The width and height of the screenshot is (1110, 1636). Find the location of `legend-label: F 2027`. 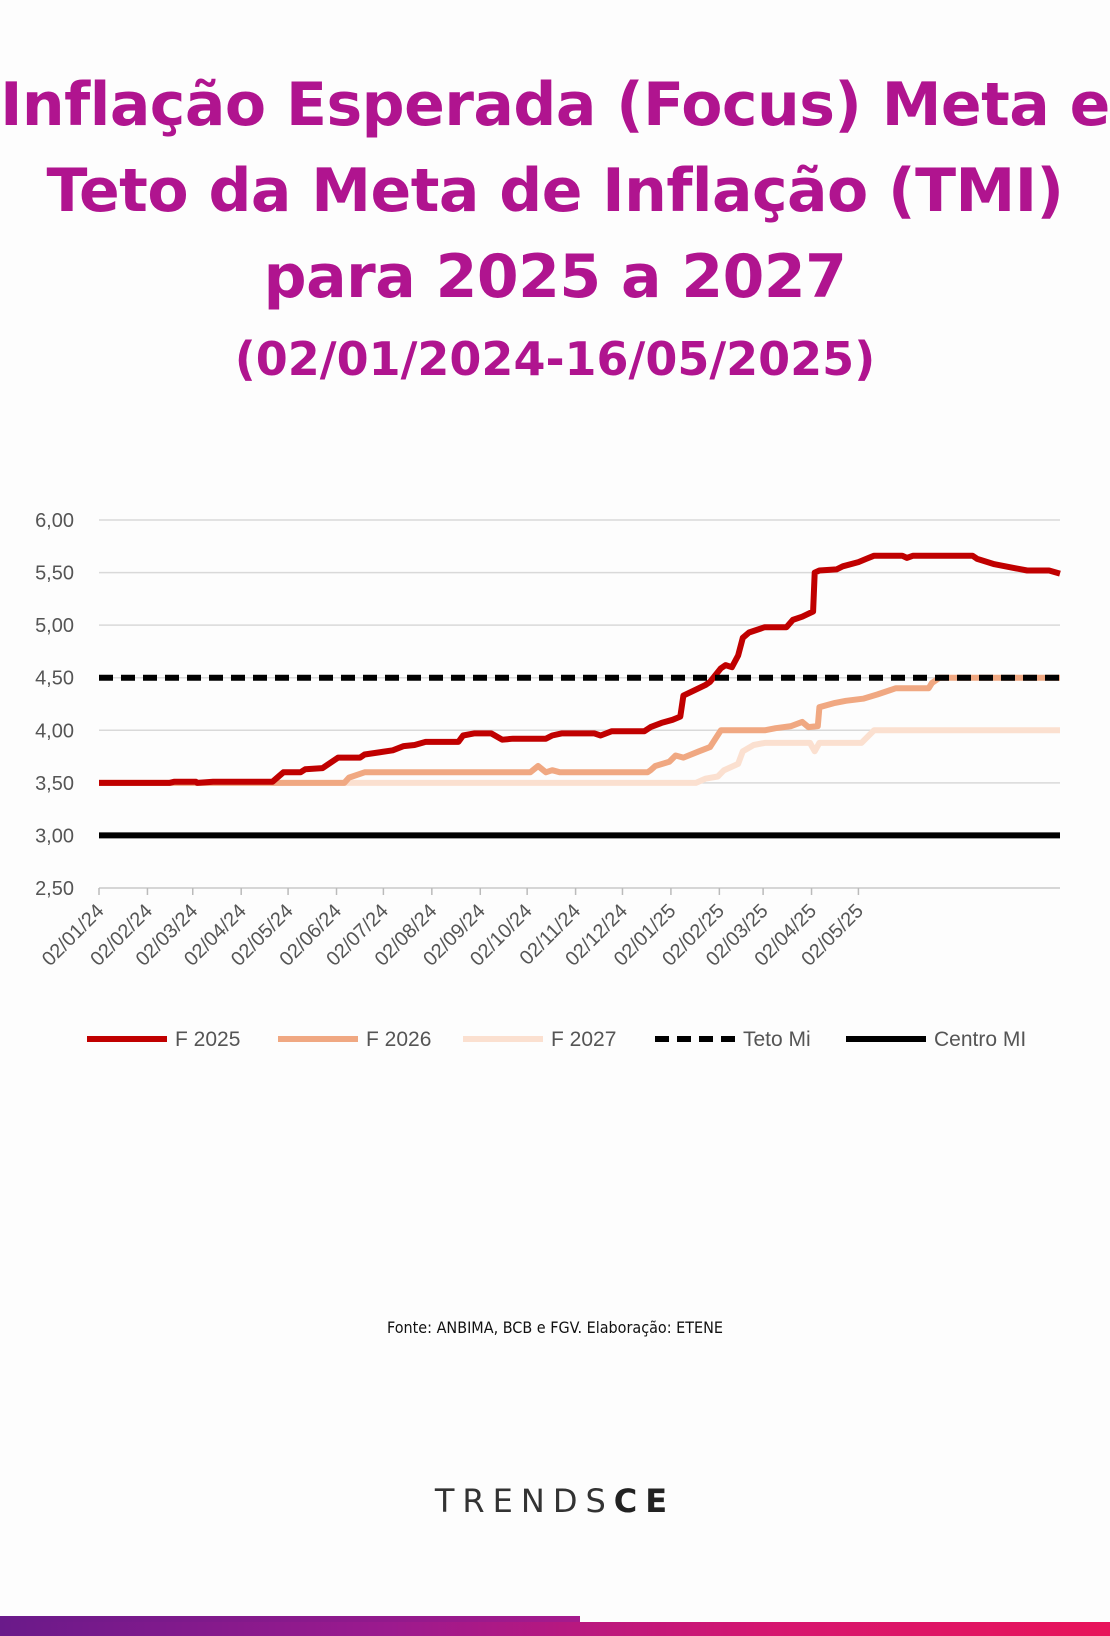

legend-label: F 2027 is located at coordinates (583, 1039).